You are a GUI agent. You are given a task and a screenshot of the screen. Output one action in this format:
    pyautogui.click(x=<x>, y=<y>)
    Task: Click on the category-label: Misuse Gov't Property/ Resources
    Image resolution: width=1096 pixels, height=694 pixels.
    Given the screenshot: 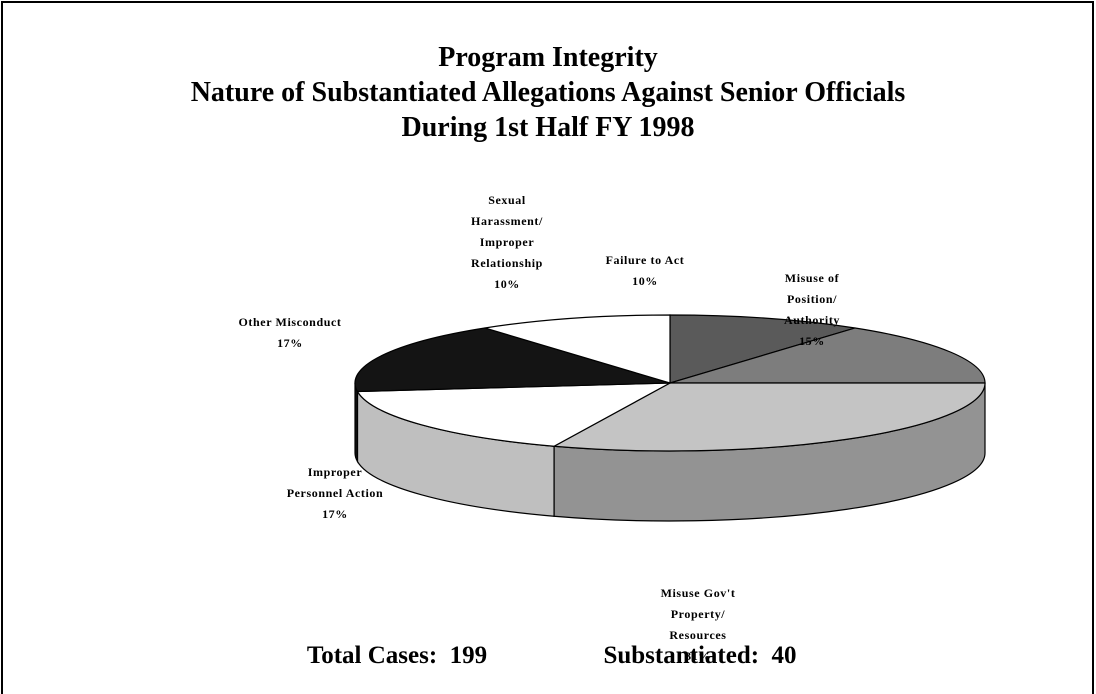 What is the action you would take?
    pyautogui.click(x=698, y=614)
    